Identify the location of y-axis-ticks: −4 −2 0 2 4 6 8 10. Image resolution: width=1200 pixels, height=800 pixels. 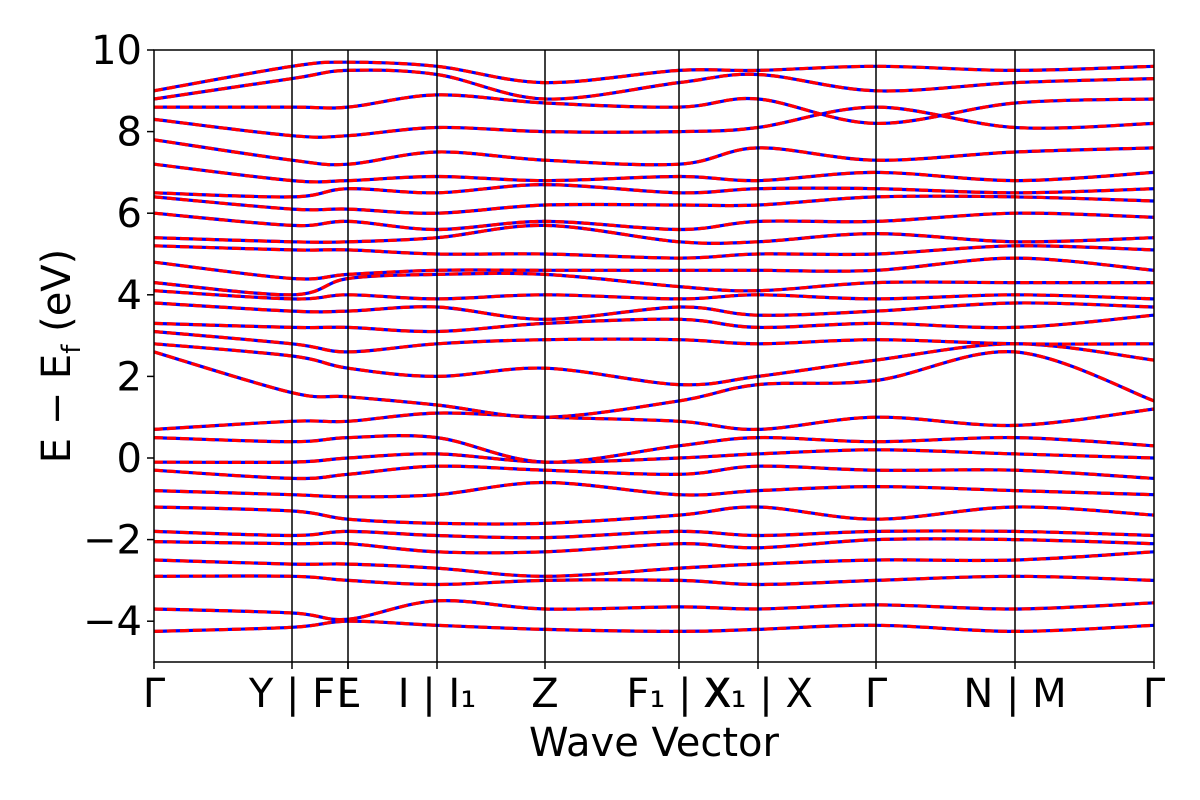
(118, 336).